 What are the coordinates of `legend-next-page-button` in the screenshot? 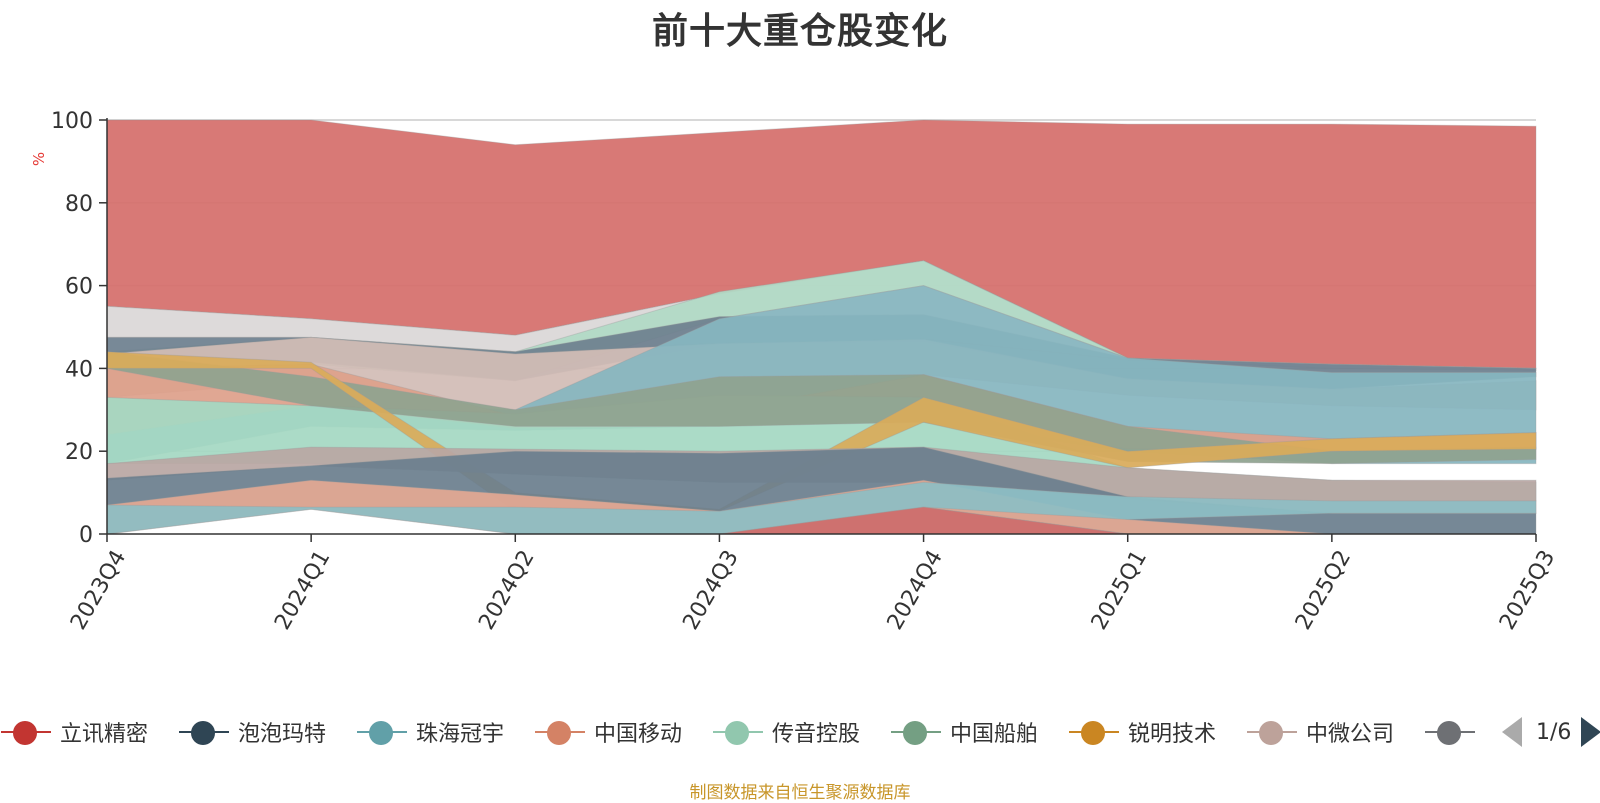 It's located at (1590, 732).